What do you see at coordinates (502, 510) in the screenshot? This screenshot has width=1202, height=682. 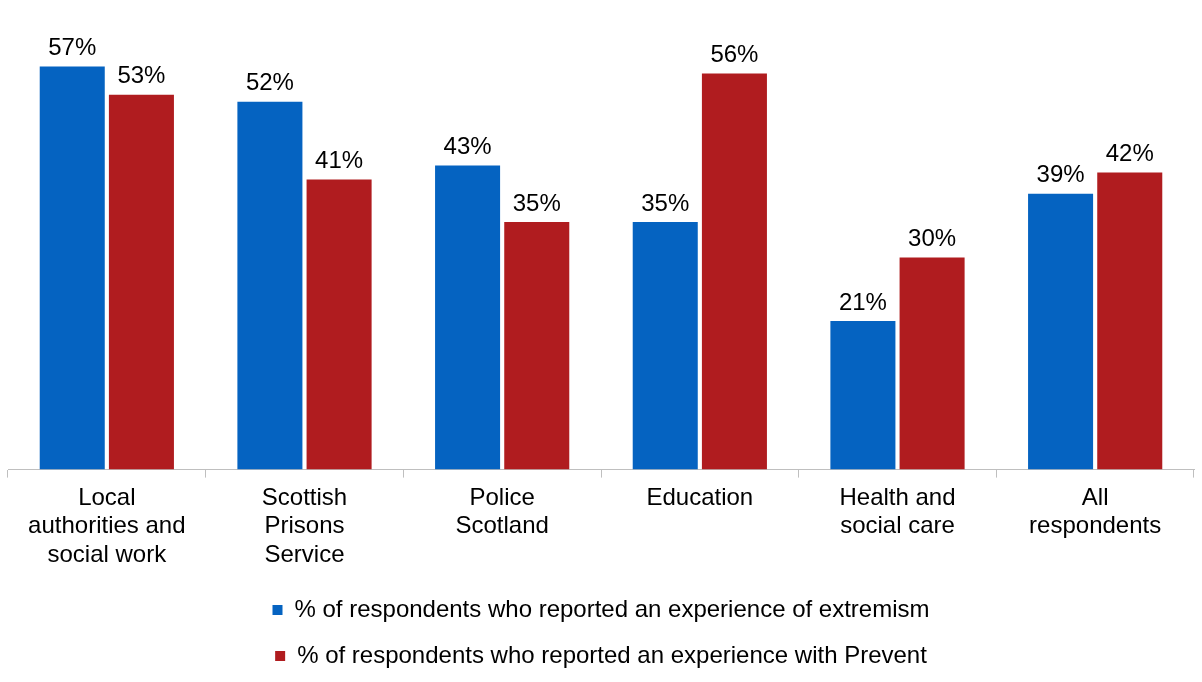 I see `x-tick-label: Police Scotland` at bounding box center [502, 510].